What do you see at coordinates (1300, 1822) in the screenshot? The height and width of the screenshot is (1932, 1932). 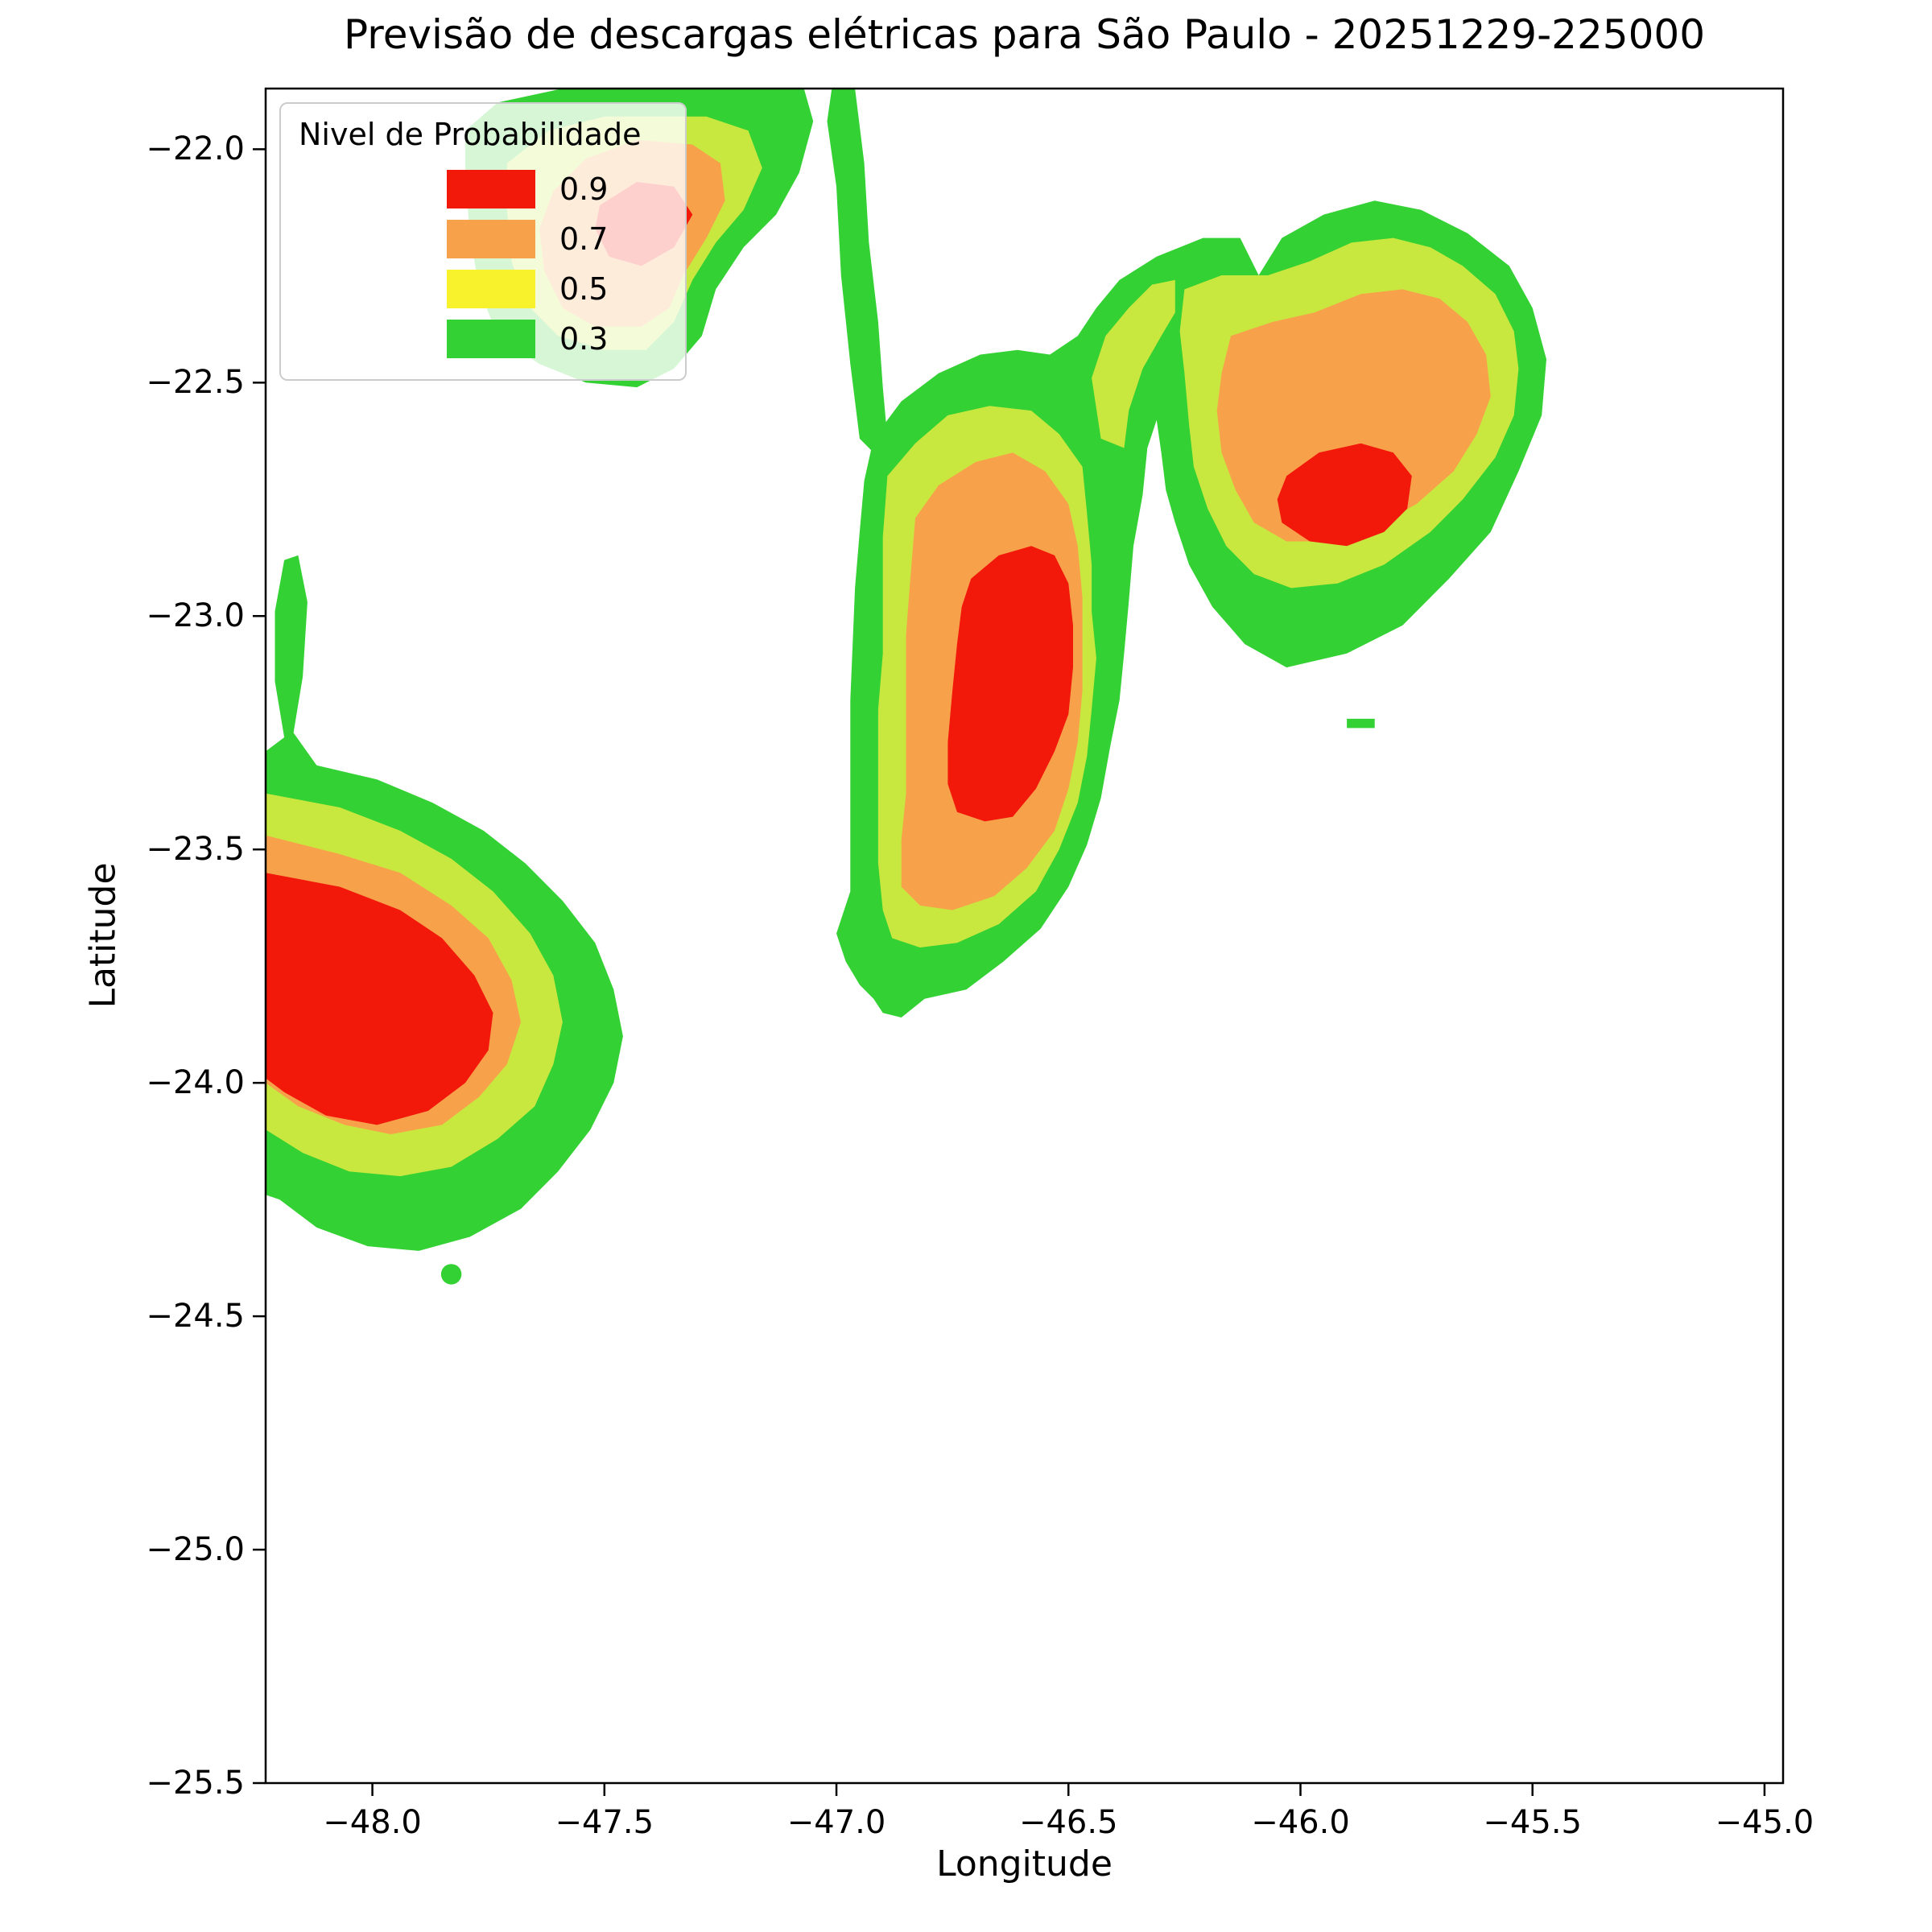 I see `x-tick-label: −46.0` at bounding box center [1300, 1822].